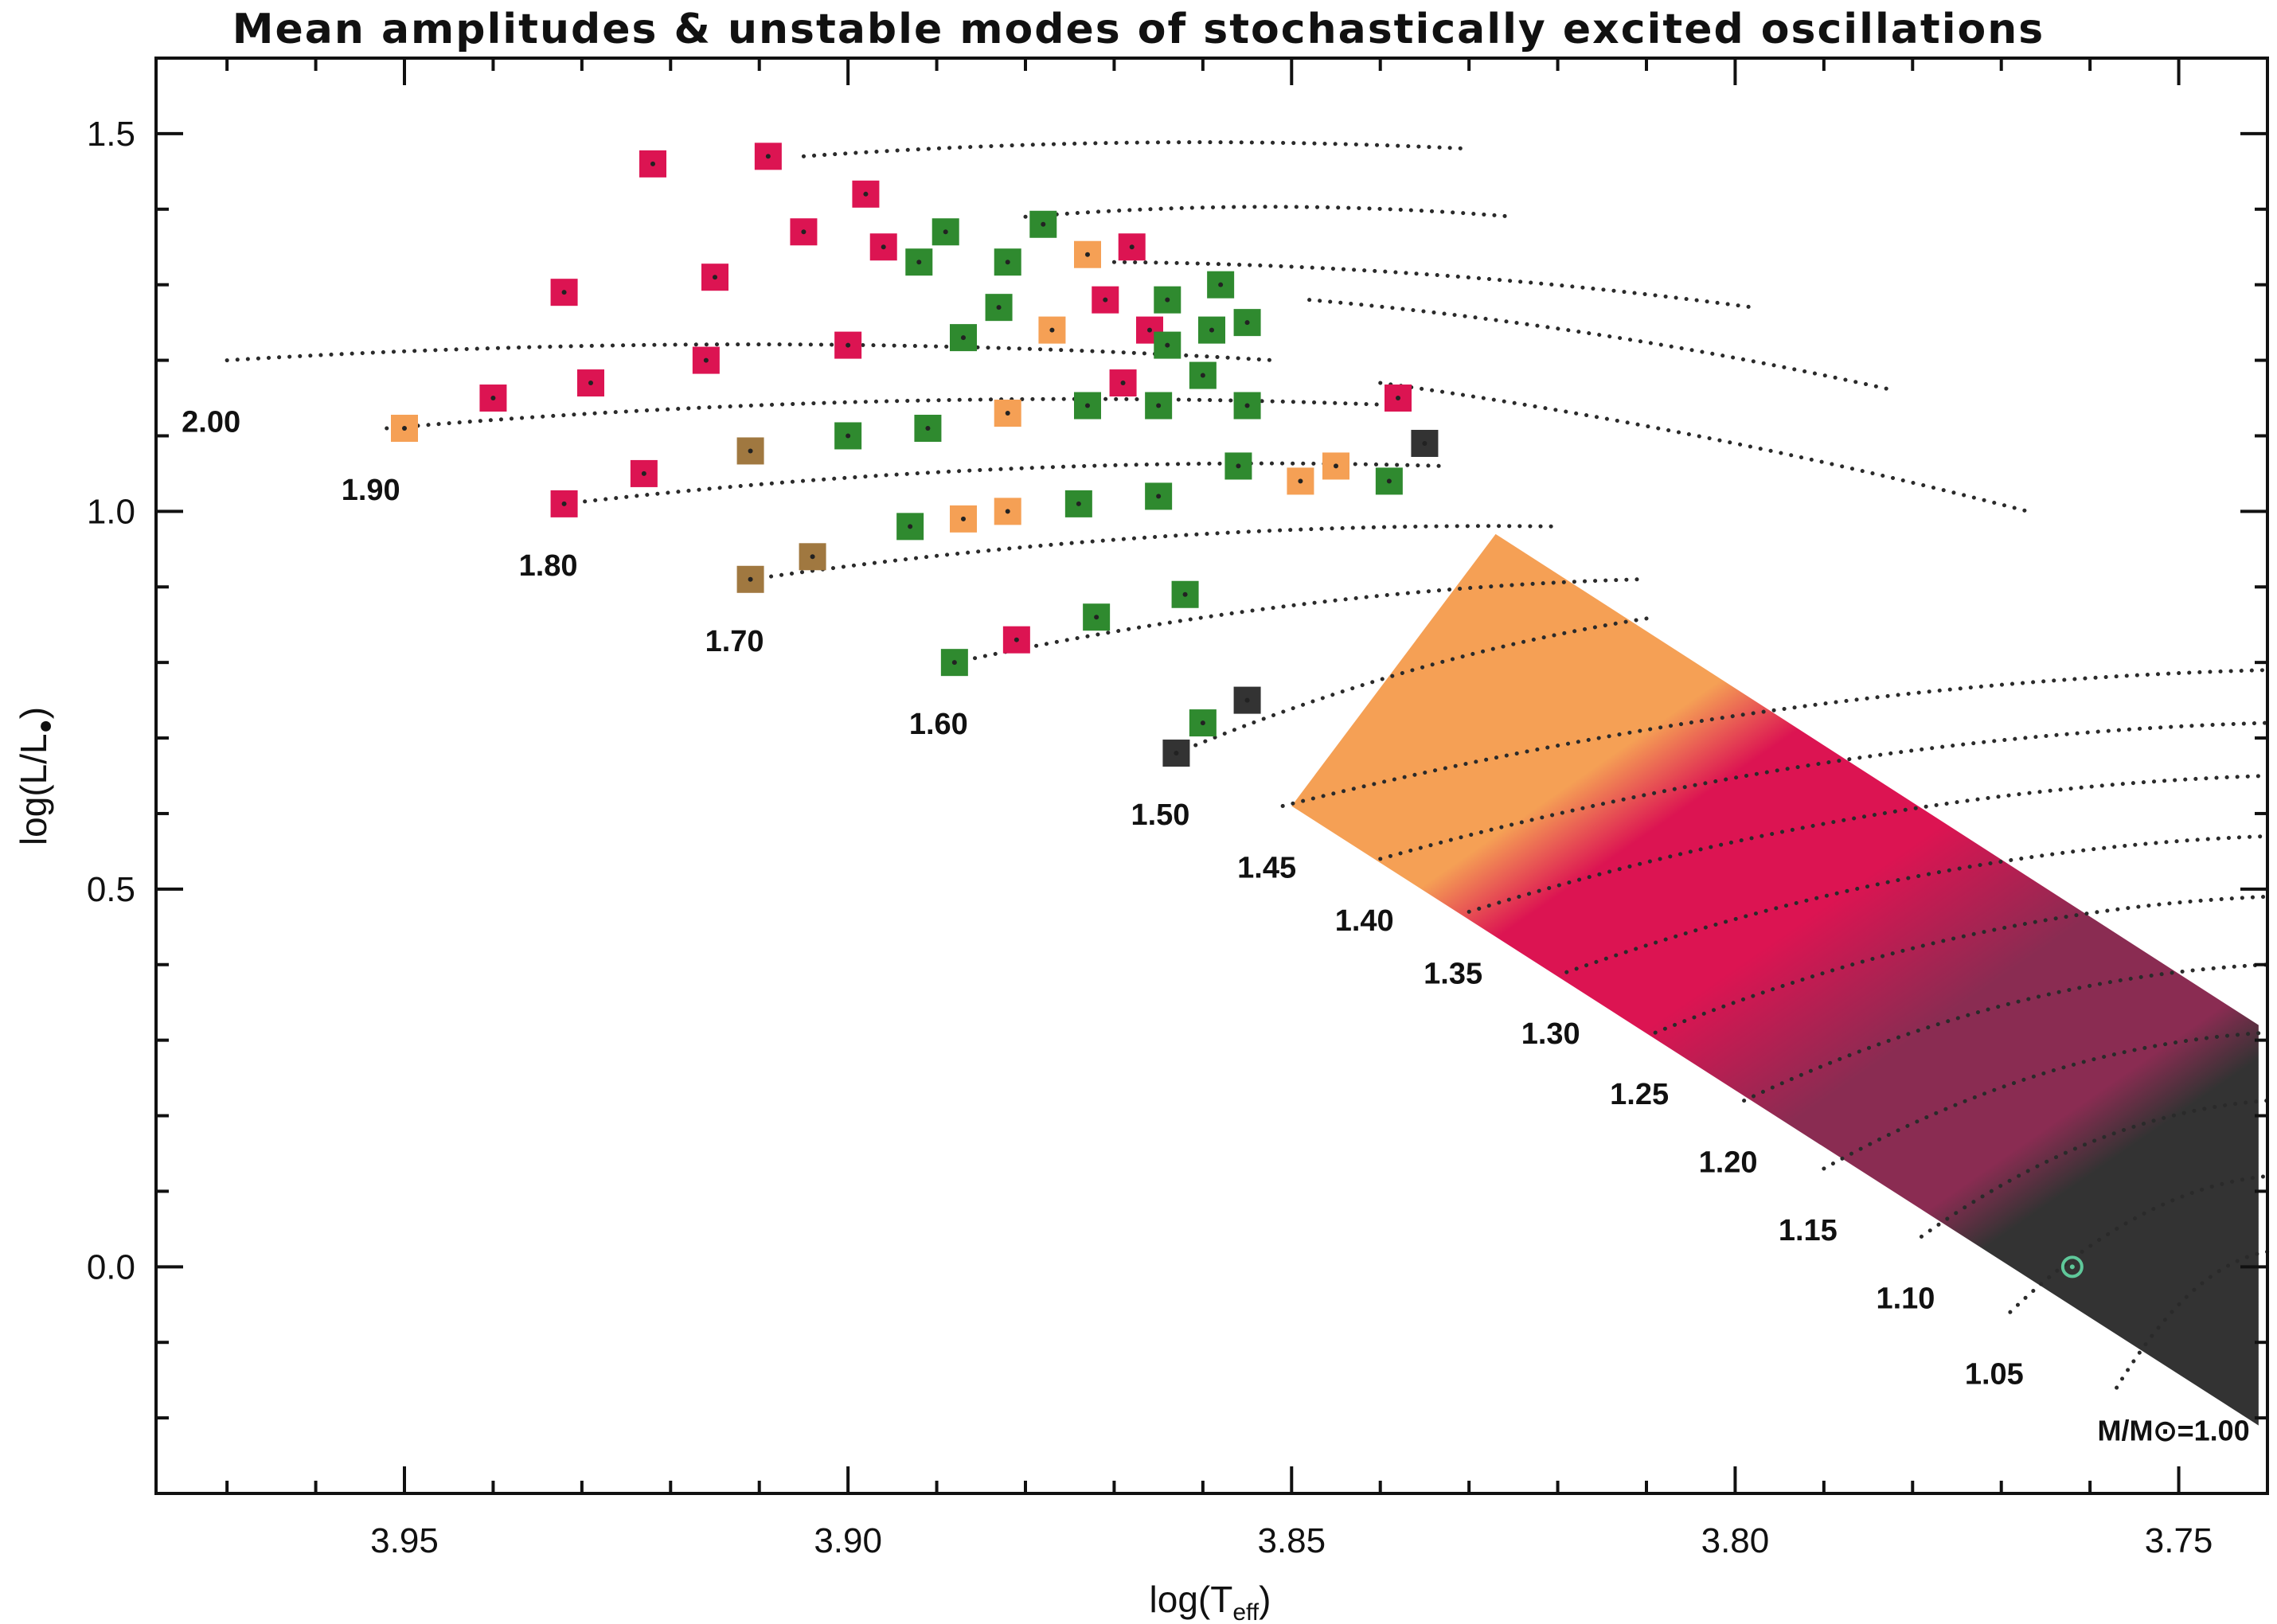 The width and height of the screenshot is (2277, 1624). Describe the element at coordinates (1994, 1374) in the screenshot. I see `mass-label: 1.05` at that location.